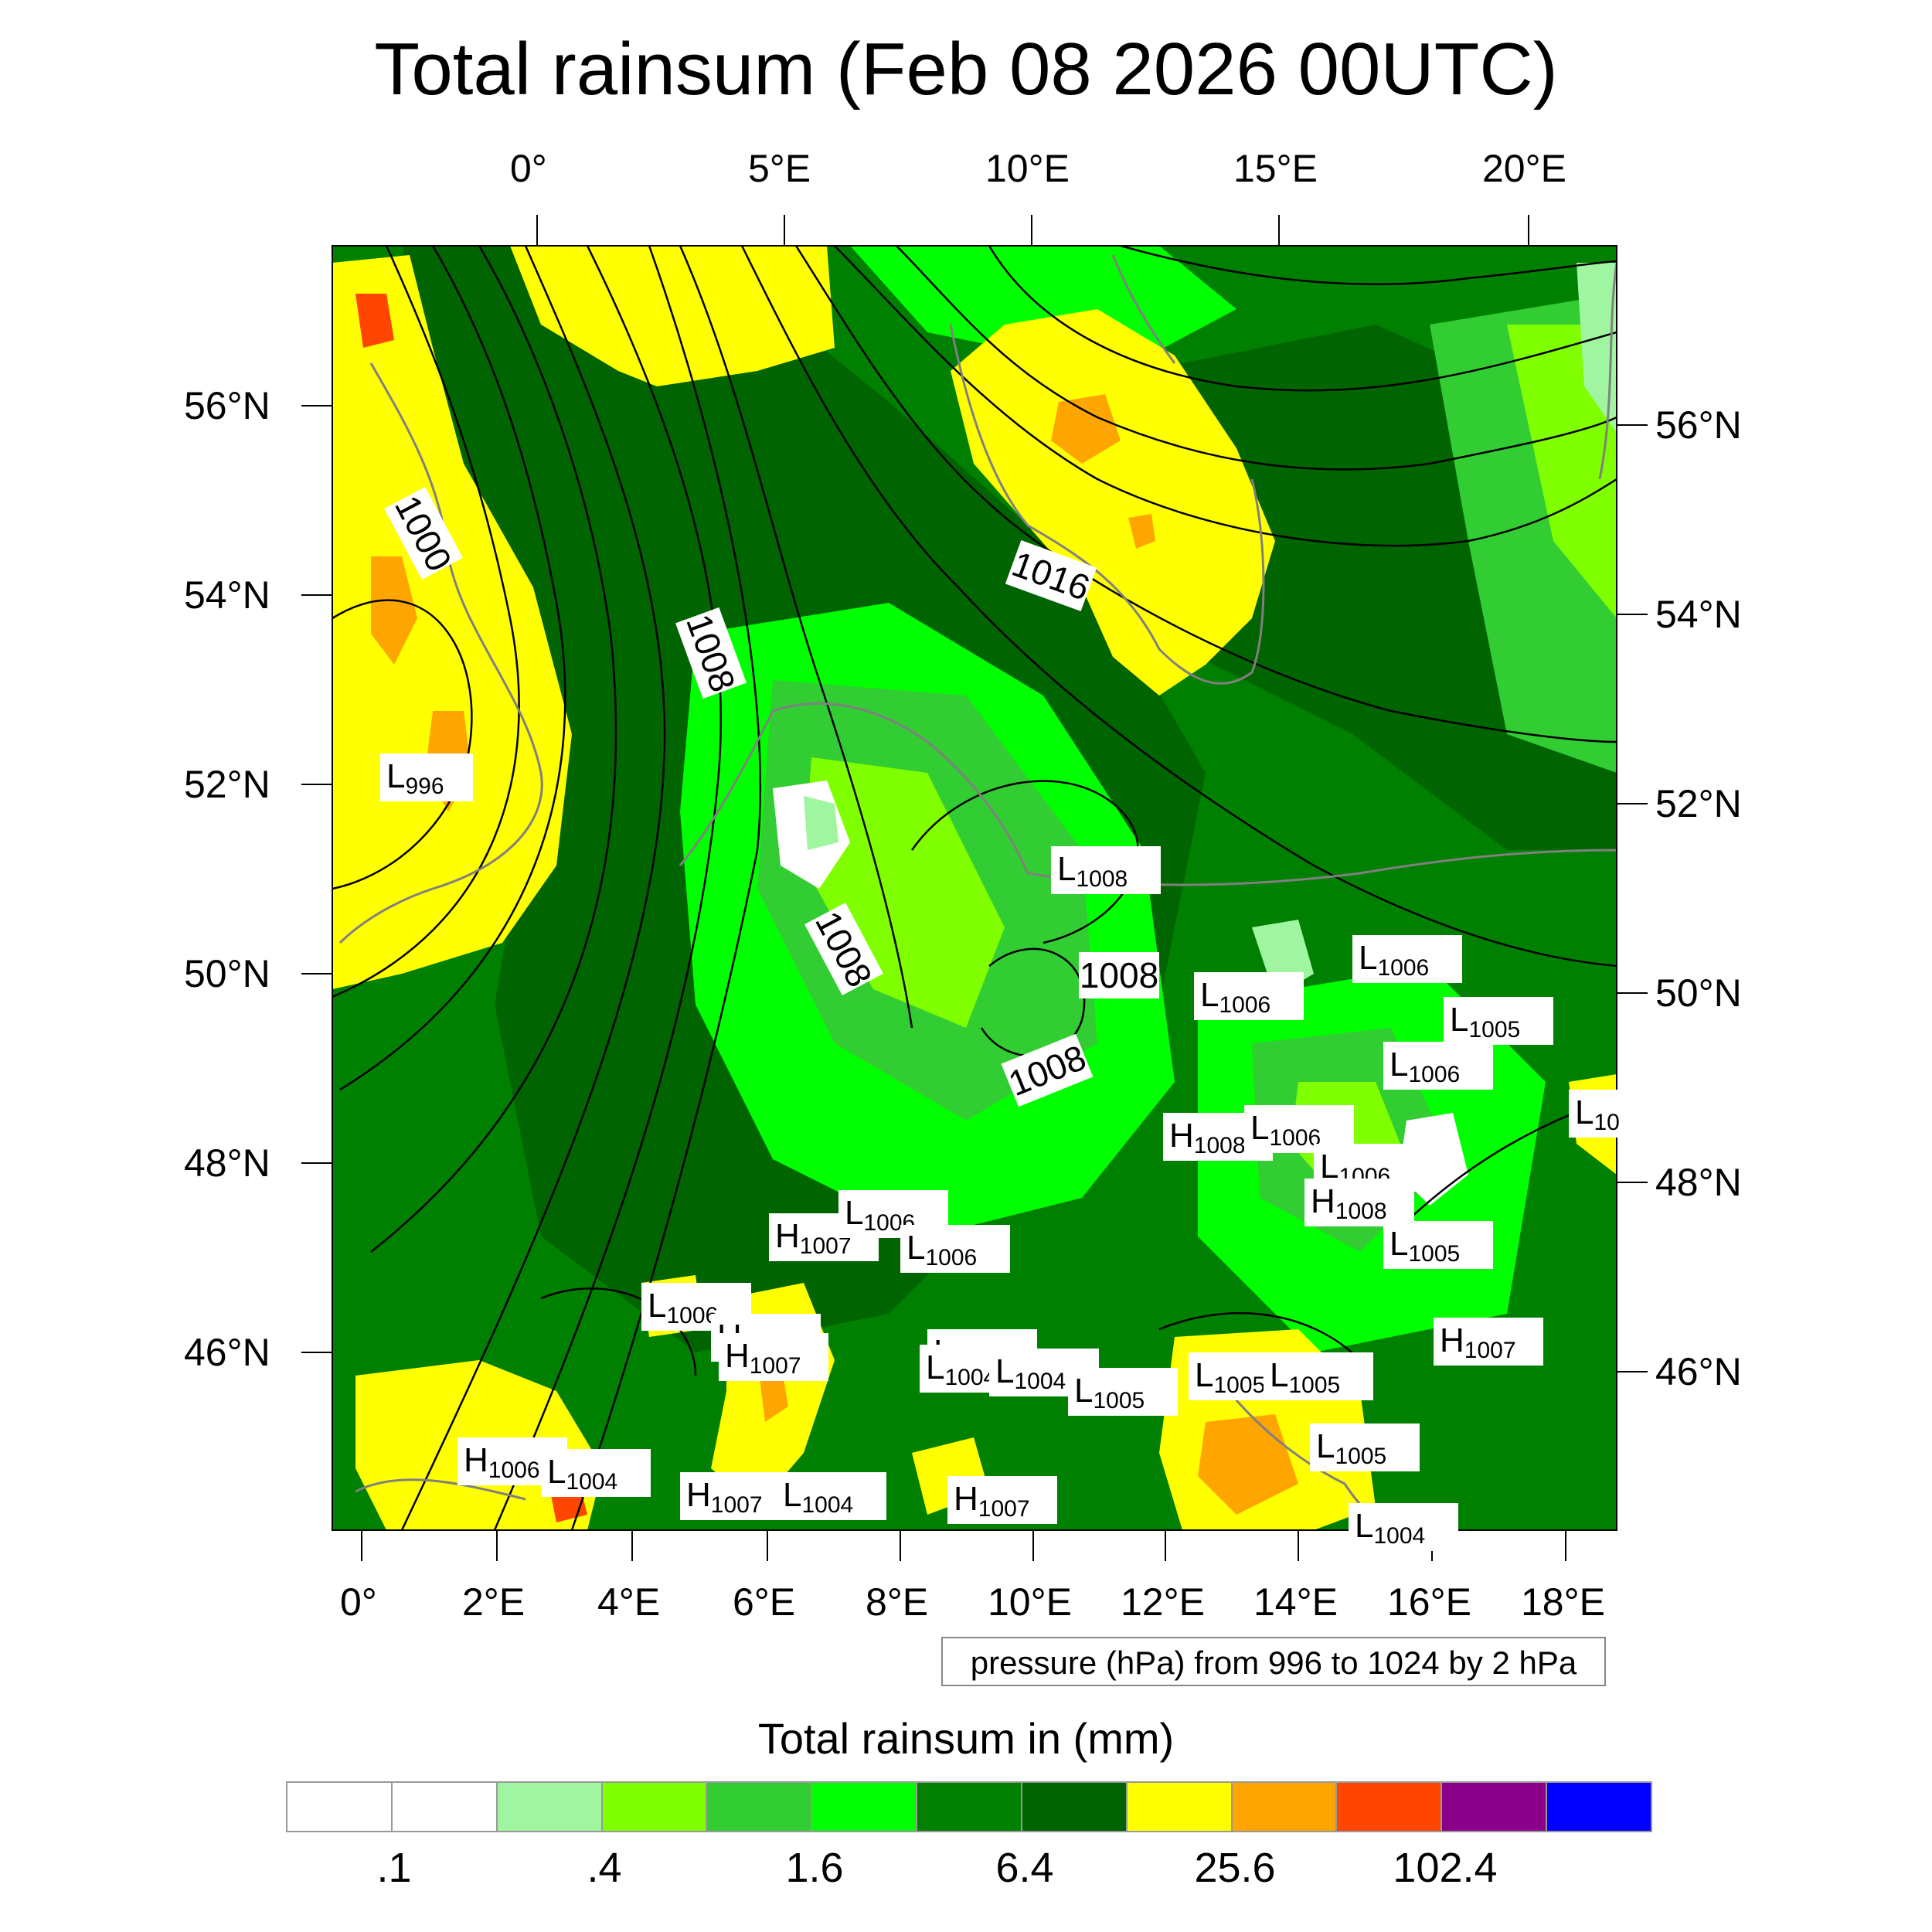 The width and height of the screenshot is (1932, 1932). I want to click on colorbar-label: 102.4, so click(1446, 1868).